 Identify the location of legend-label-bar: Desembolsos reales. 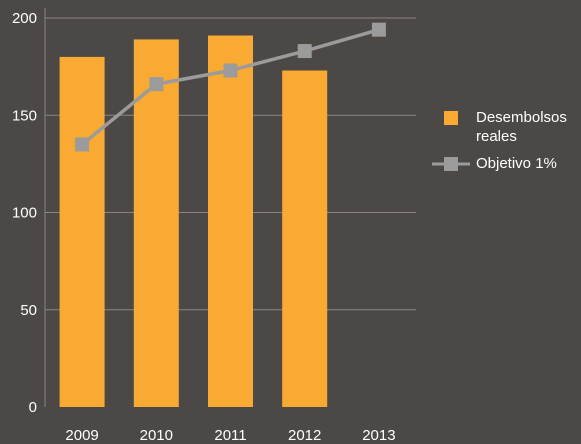
(521, 127).